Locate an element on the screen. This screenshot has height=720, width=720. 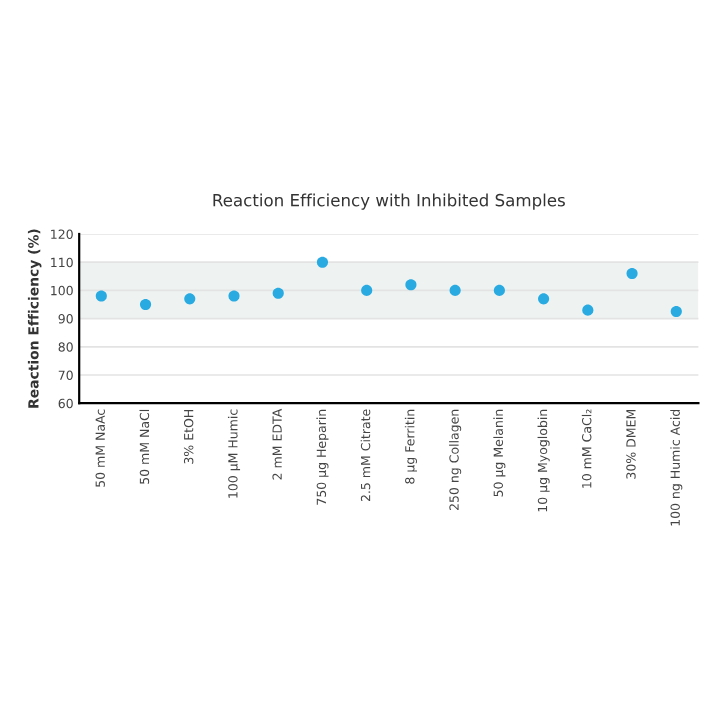
chart-title: Reaction Efficiency with Inhibited Samples is located at coordinates (389, 201).